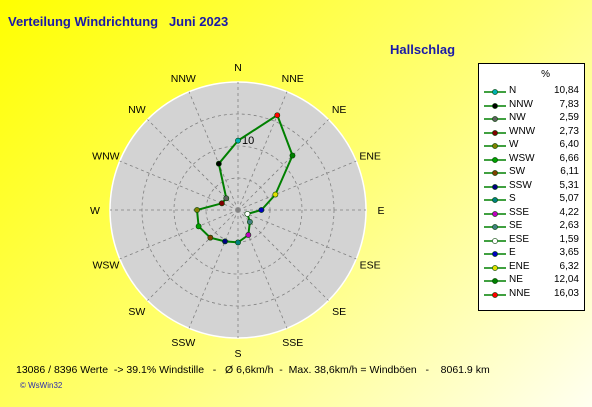 This screenshot has height=407, width=592. I want to click on legend-label: SSE, so click(519, 212).